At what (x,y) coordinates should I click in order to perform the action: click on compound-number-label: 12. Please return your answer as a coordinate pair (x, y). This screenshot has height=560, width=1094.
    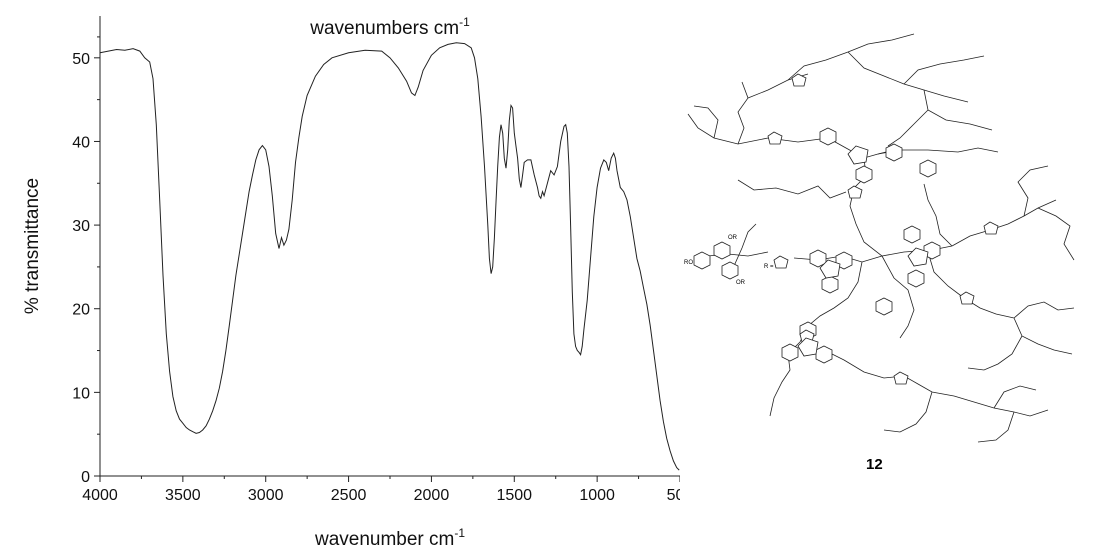
    Looking at the image, I should click on (874, 464).